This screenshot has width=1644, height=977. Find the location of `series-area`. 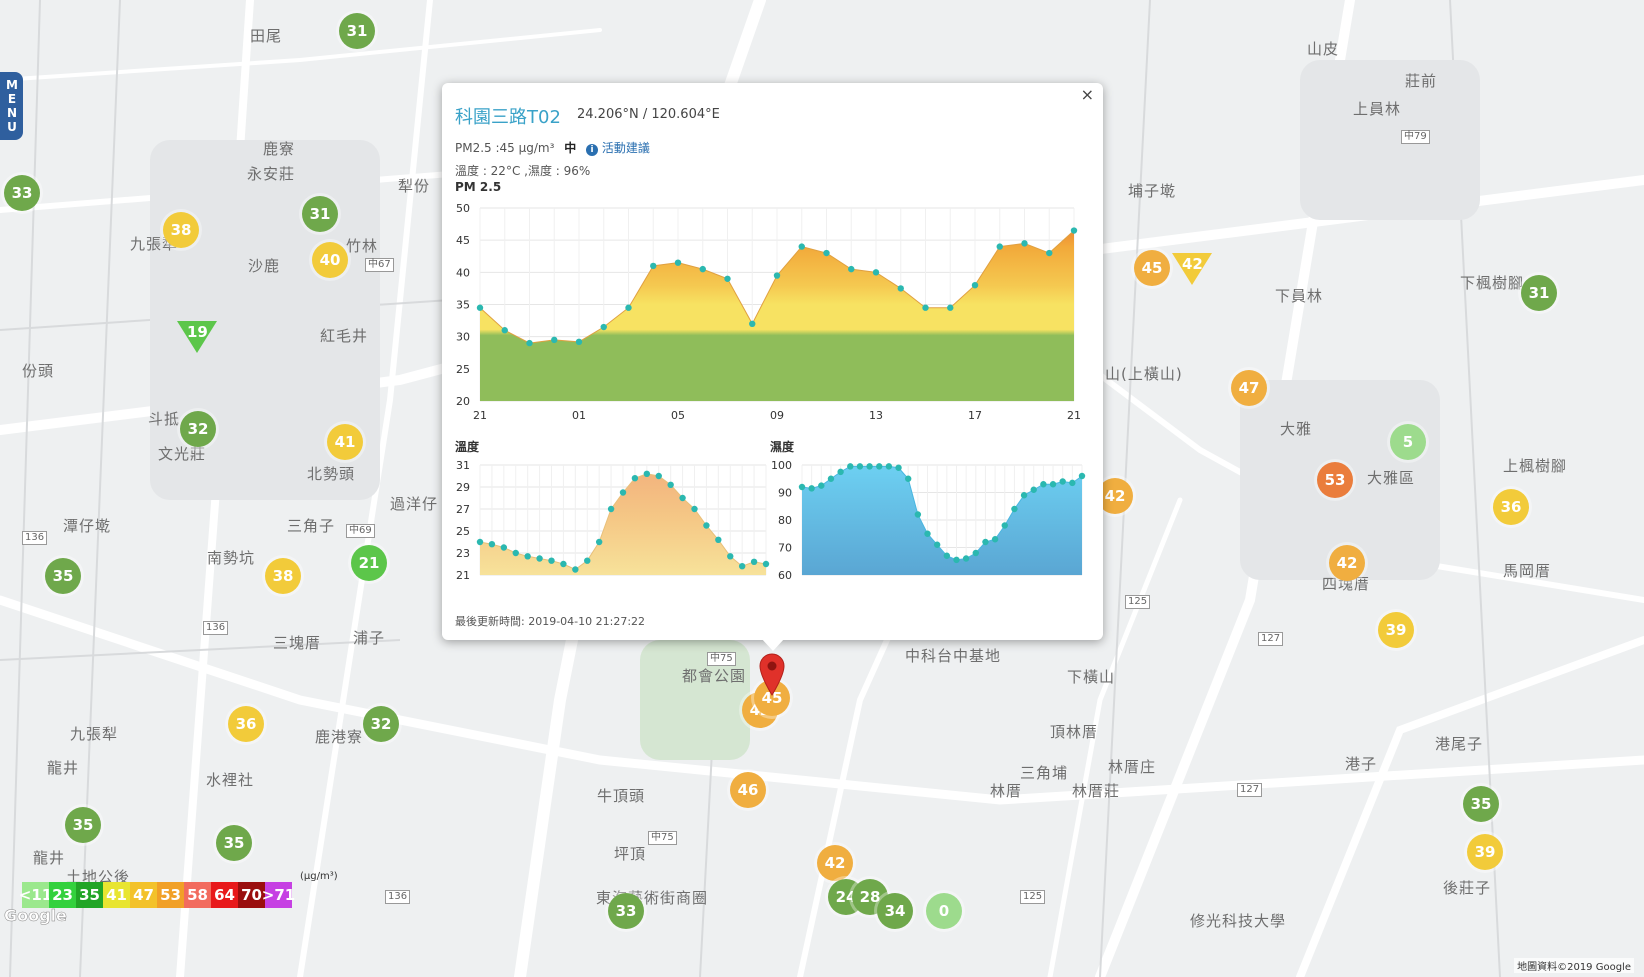

series-area is located at coordinates (777, 315).